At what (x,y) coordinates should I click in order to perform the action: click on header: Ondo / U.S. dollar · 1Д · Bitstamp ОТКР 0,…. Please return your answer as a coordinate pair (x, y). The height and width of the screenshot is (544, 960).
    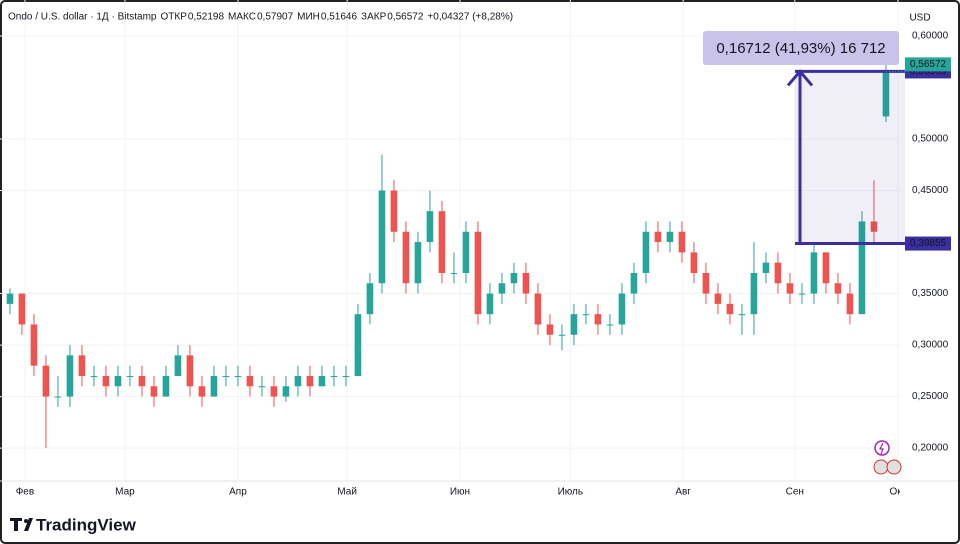
    Looking at the image, I should click on (260, 17).